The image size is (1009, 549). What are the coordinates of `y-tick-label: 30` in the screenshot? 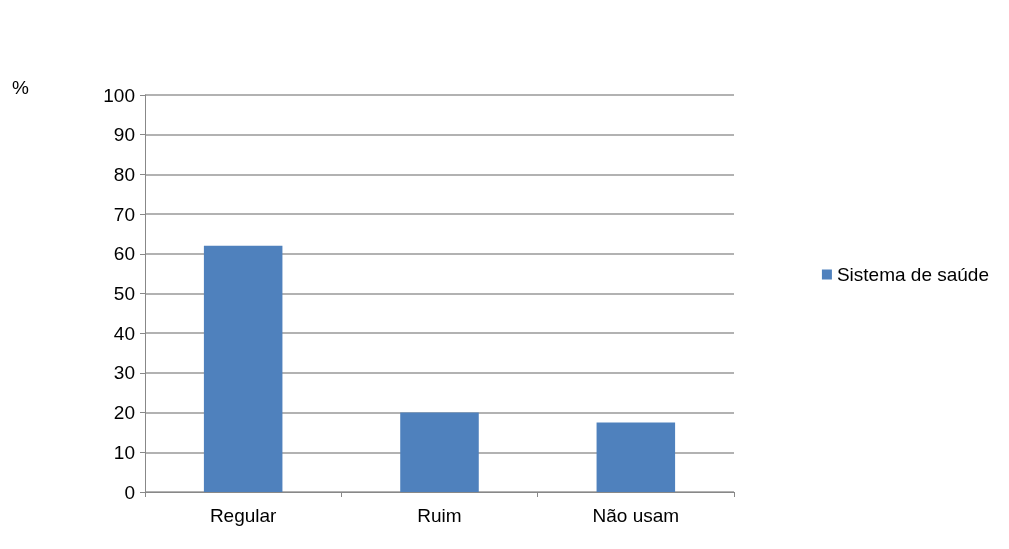 It's located at (124, 373).